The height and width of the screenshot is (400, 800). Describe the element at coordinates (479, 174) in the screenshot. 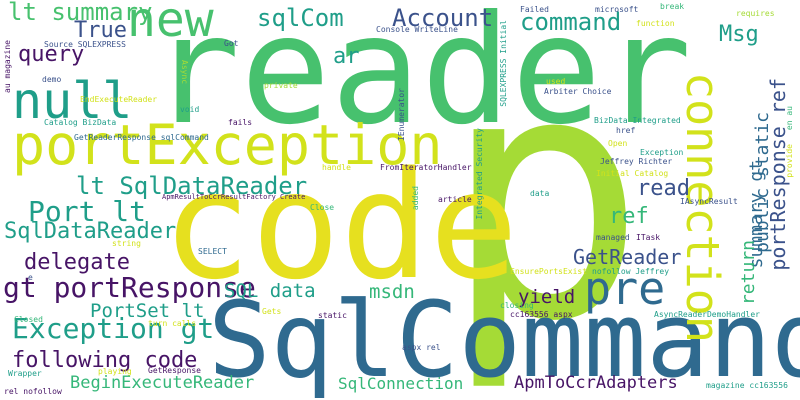

I see `word-integrated-security: Integrated Security` at that location.